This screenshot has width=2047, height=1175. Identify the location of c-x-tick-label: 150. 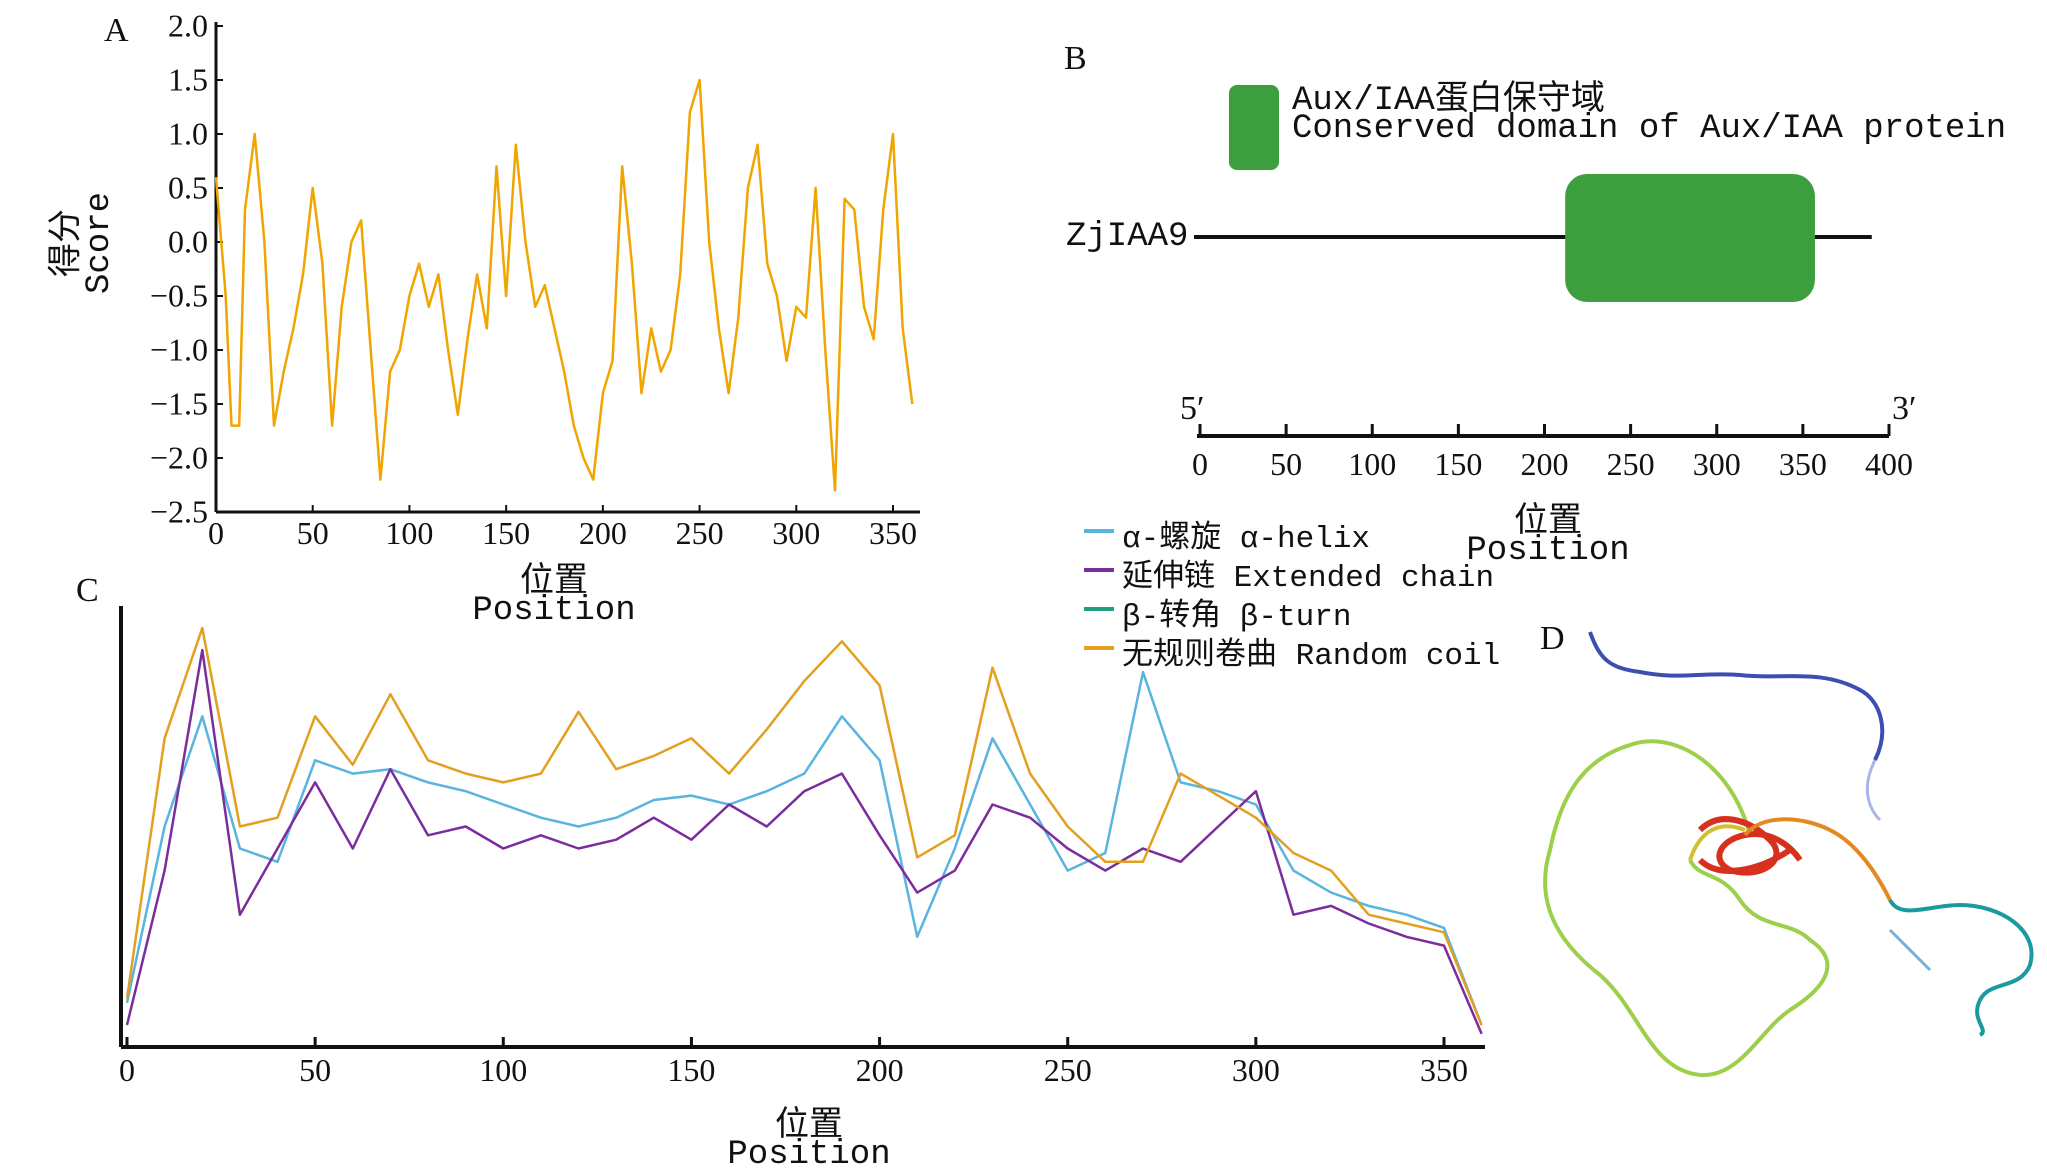
(691, 1070).